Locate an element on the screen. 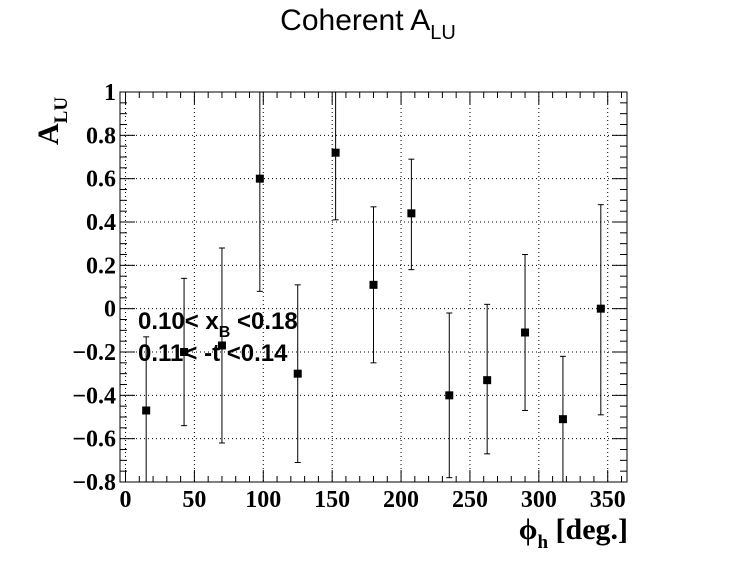 Image resolution: width=746 pixels, height=572 pixels. y-tick-label: 0.4 is located at coordinates (101, 223).